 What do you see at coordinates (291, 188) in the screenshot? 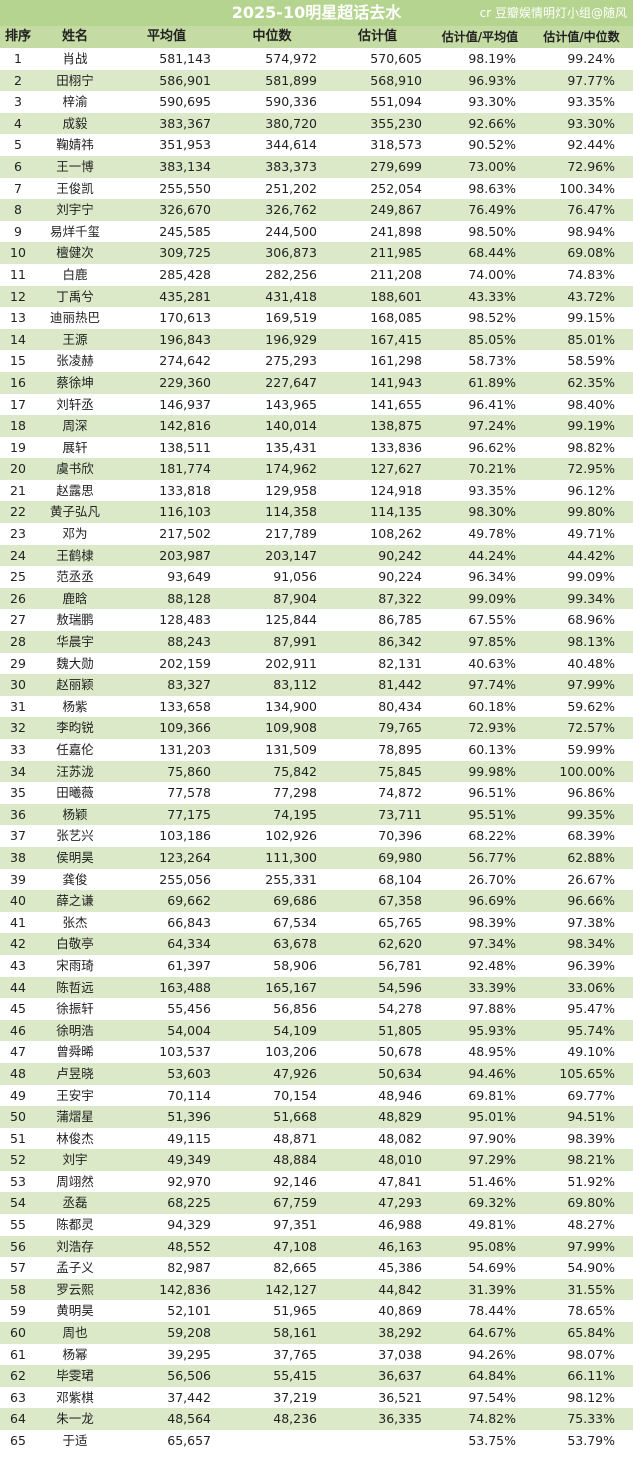
I see `median-cell: 251,202` at bounding box center [291, 188].